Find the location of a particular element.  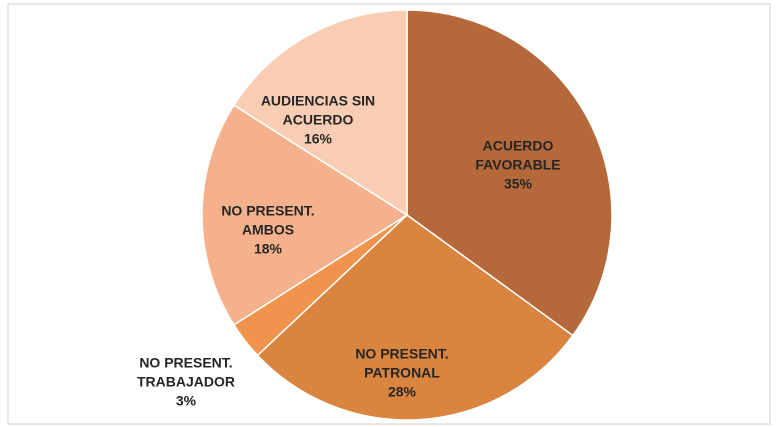

slice-label: AUDIENCIAS SIN ACUERDO 16% is located at coordinates (318, 120).